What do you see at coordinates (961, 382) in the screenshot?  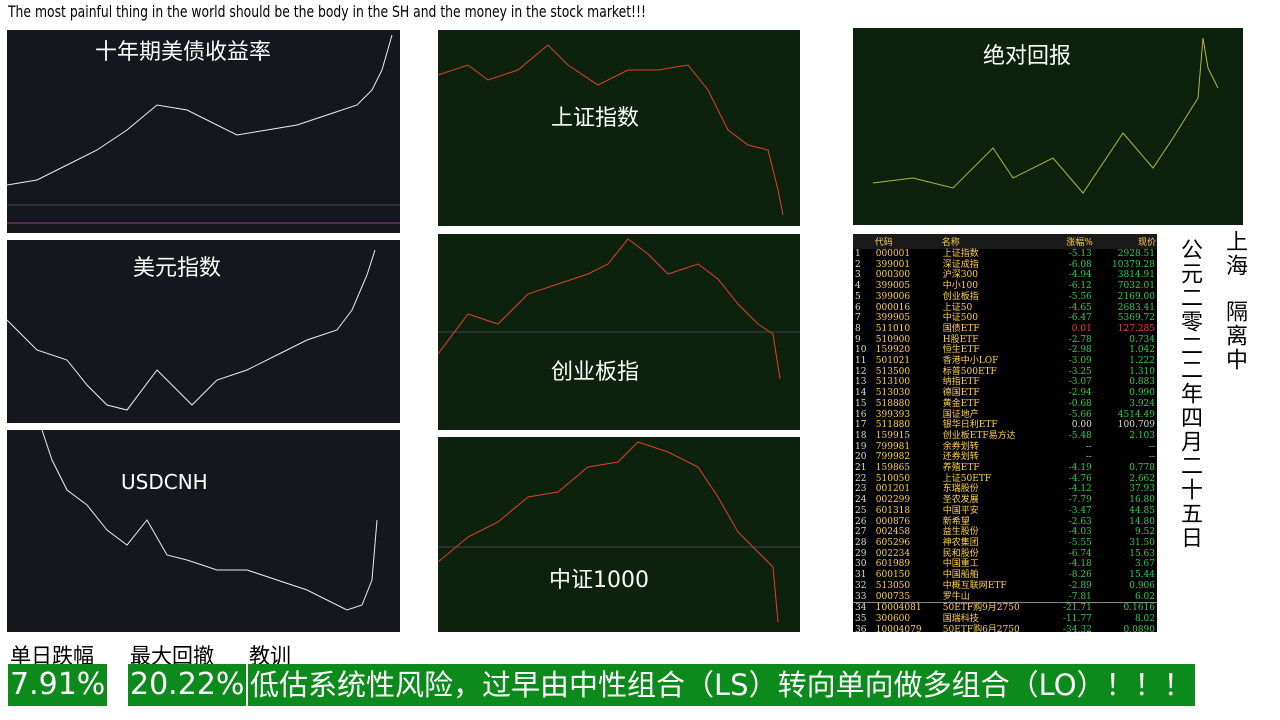 I see `table-cell: 纳指ETF` at bounding box center [961, 382].